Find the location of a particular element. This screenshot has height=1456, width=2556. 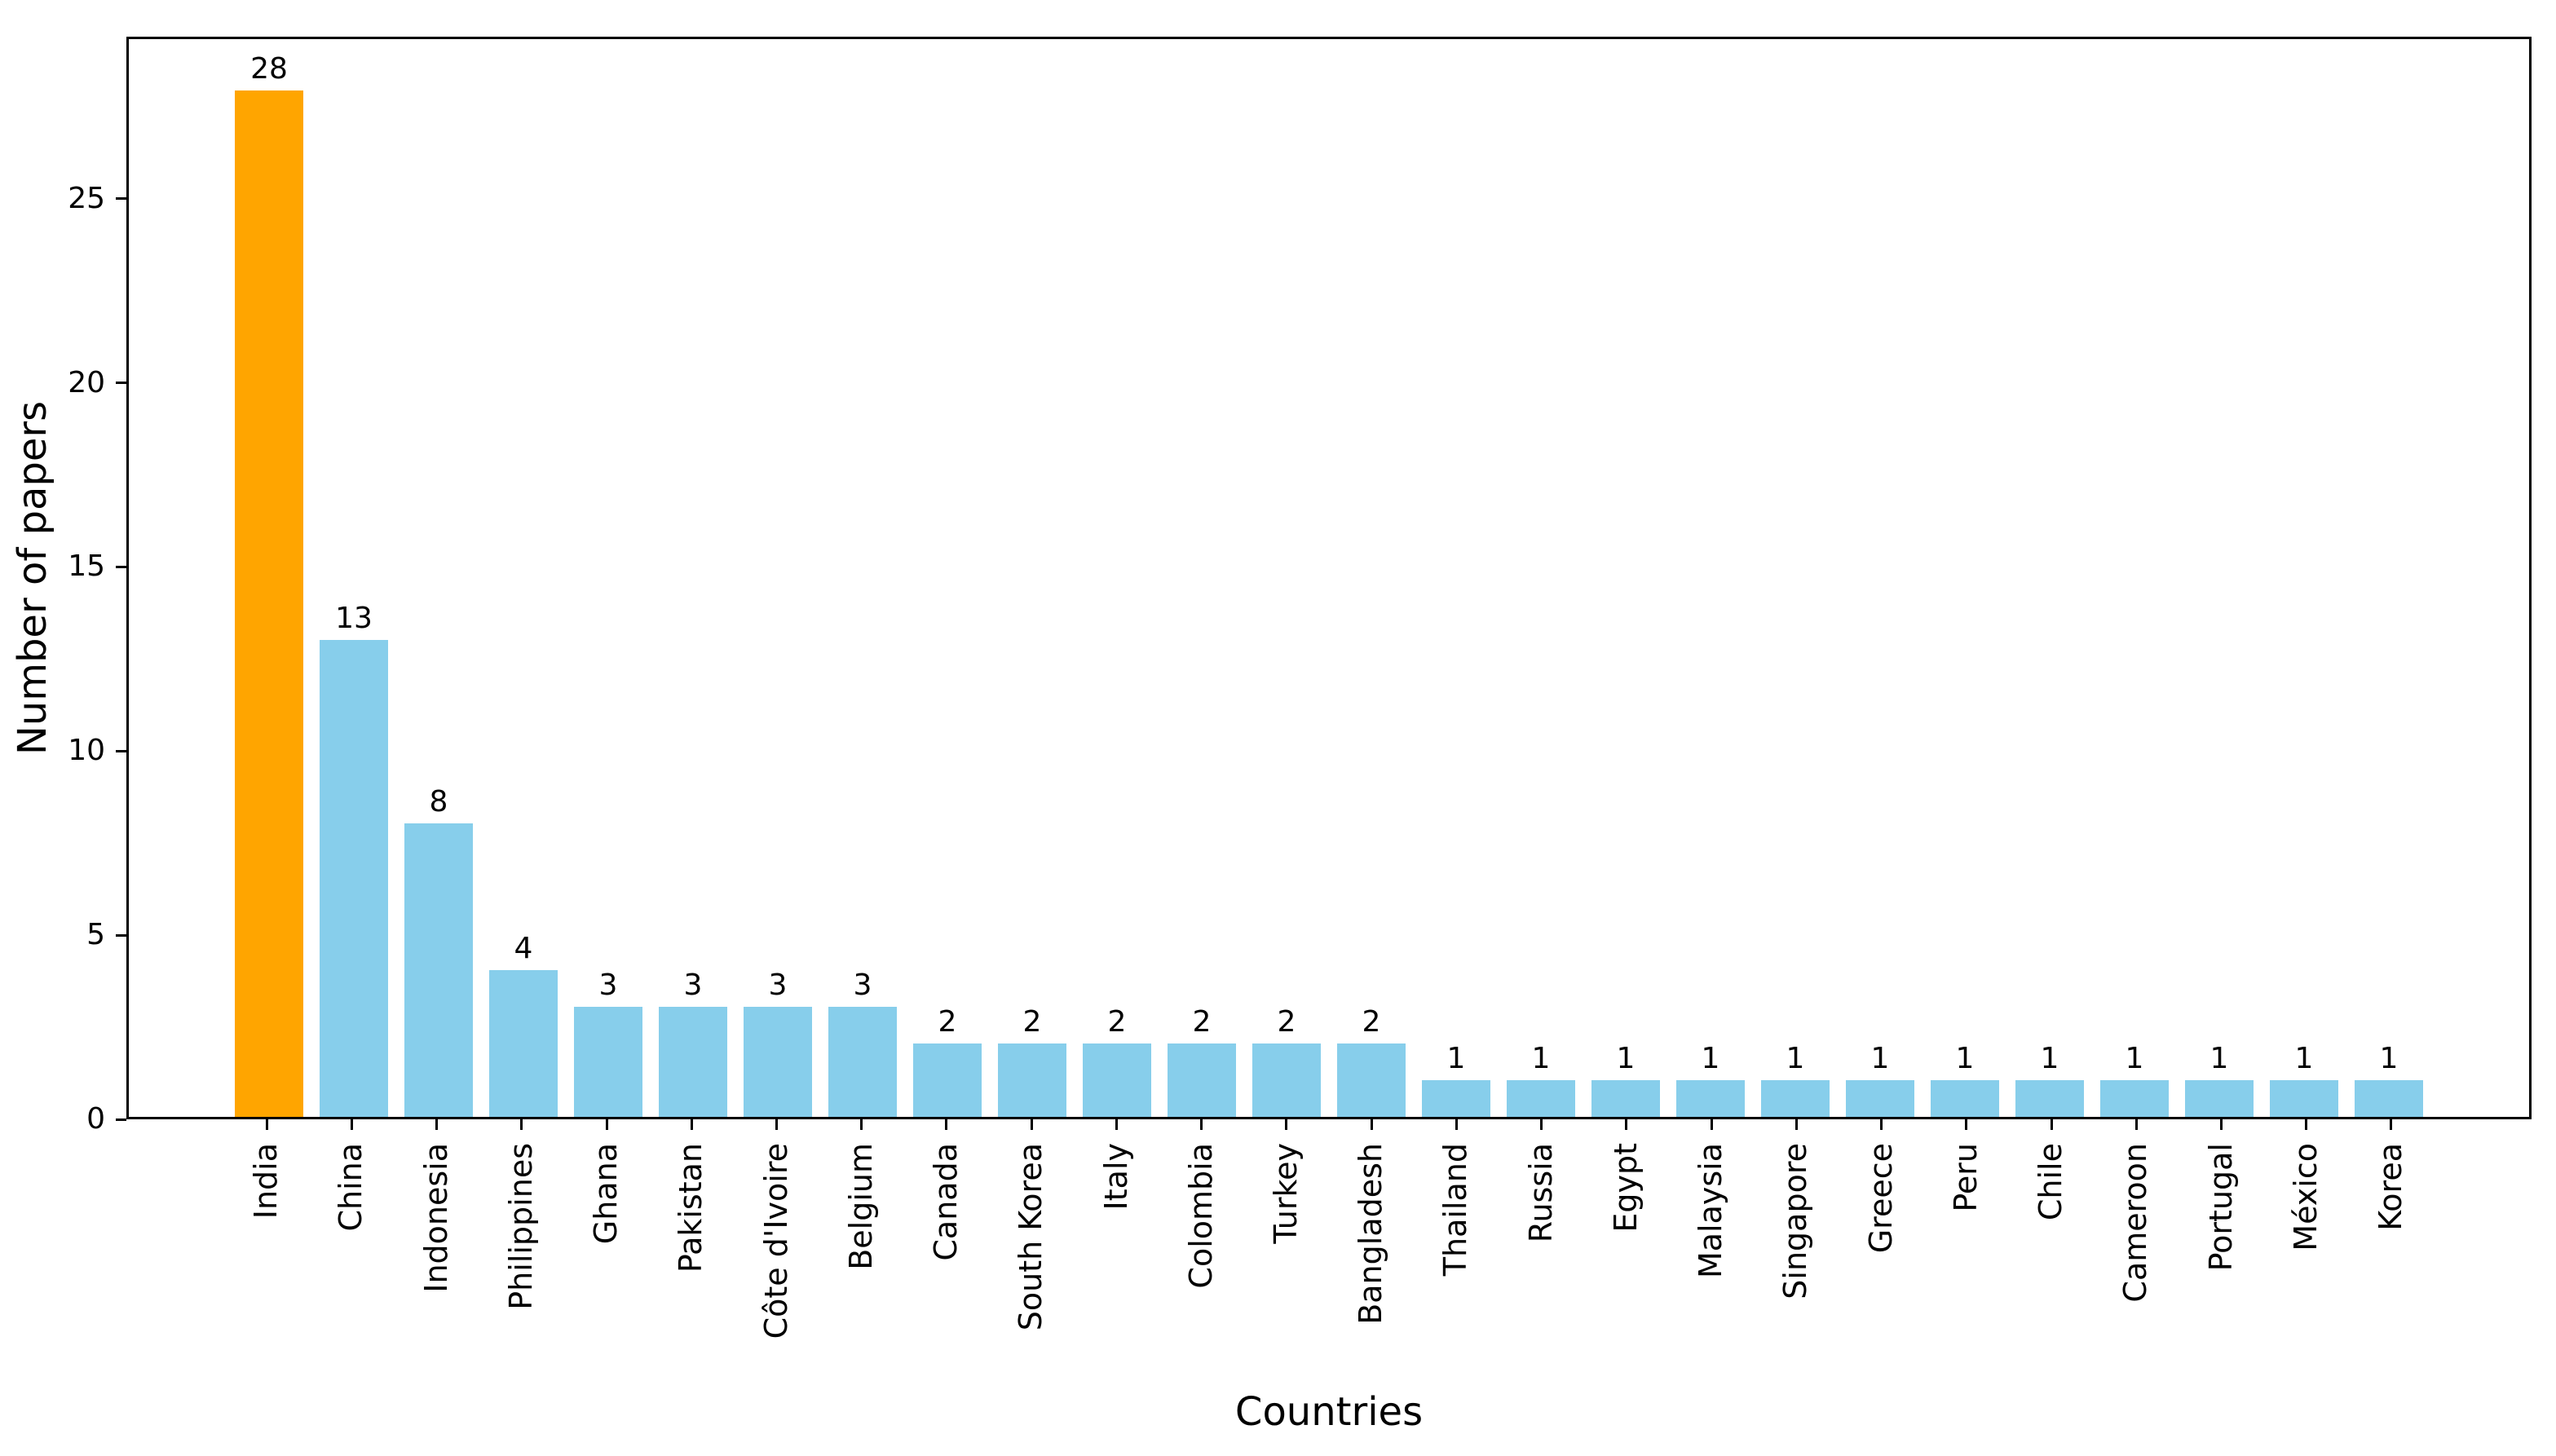

x-slot: México is located at coordinates (2306, 1229).